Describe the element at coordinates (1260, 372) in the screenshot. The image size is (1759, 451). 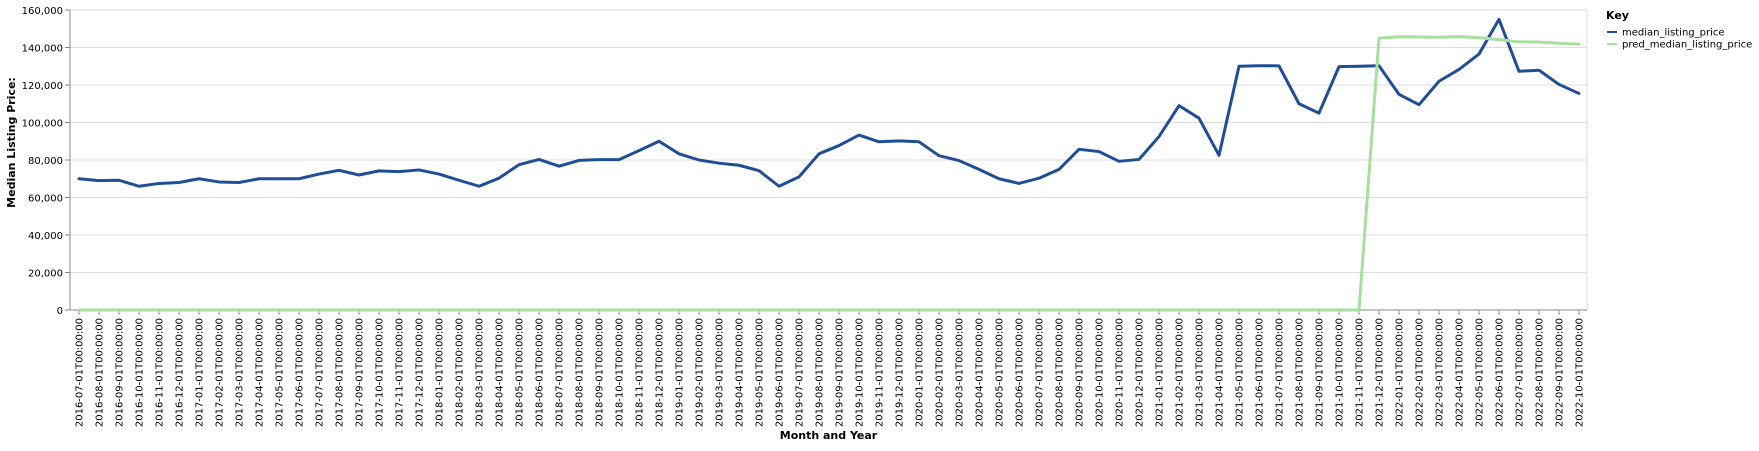
I see `x-tick-label: 2021-06-01T00:00:00` at that location.